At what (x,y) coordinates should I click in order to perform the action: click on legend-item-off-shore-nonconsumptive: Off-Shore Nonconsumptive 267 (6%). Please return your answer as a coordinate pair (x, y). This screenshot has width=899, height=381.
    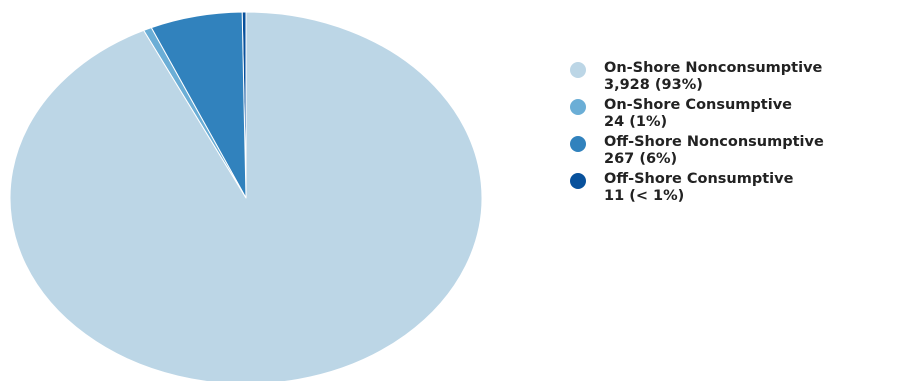
    Looking at the image, I should click on (732, 152).